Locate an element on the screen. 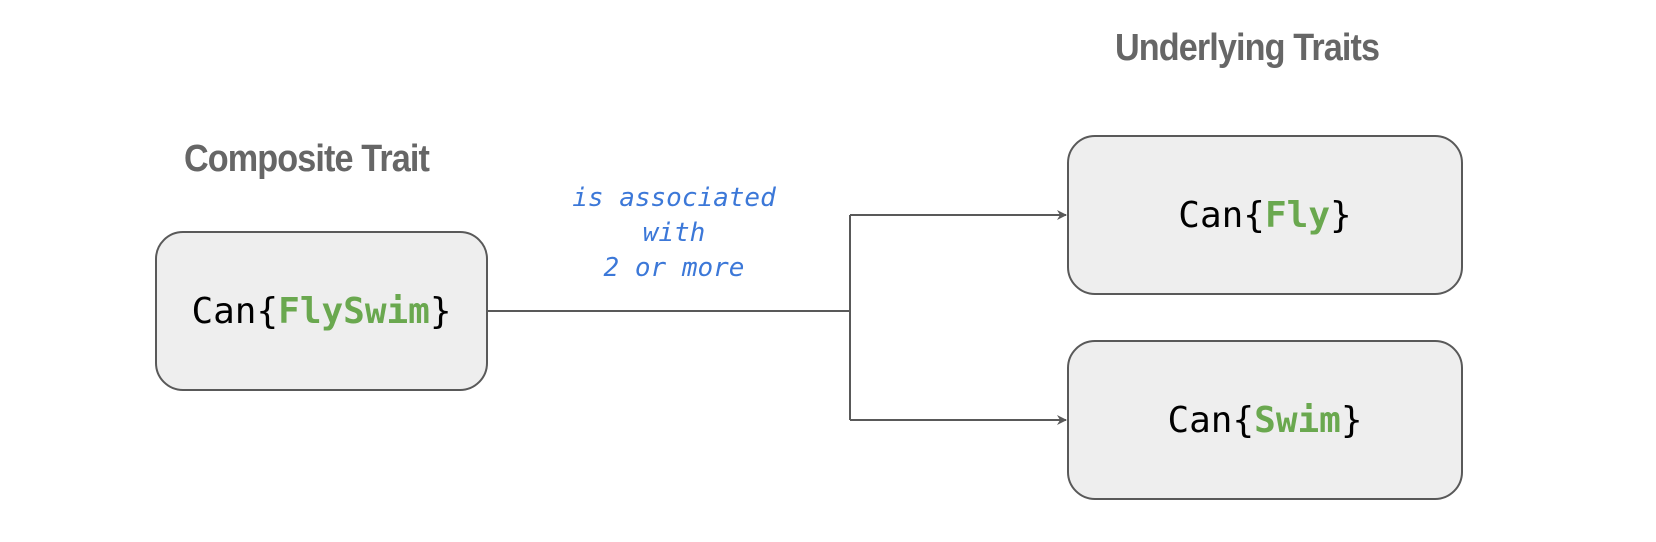 This screenshot has width=1656, height=542. composite-trait-box: Can{FlySwim} is located at coordinates (321, 311).